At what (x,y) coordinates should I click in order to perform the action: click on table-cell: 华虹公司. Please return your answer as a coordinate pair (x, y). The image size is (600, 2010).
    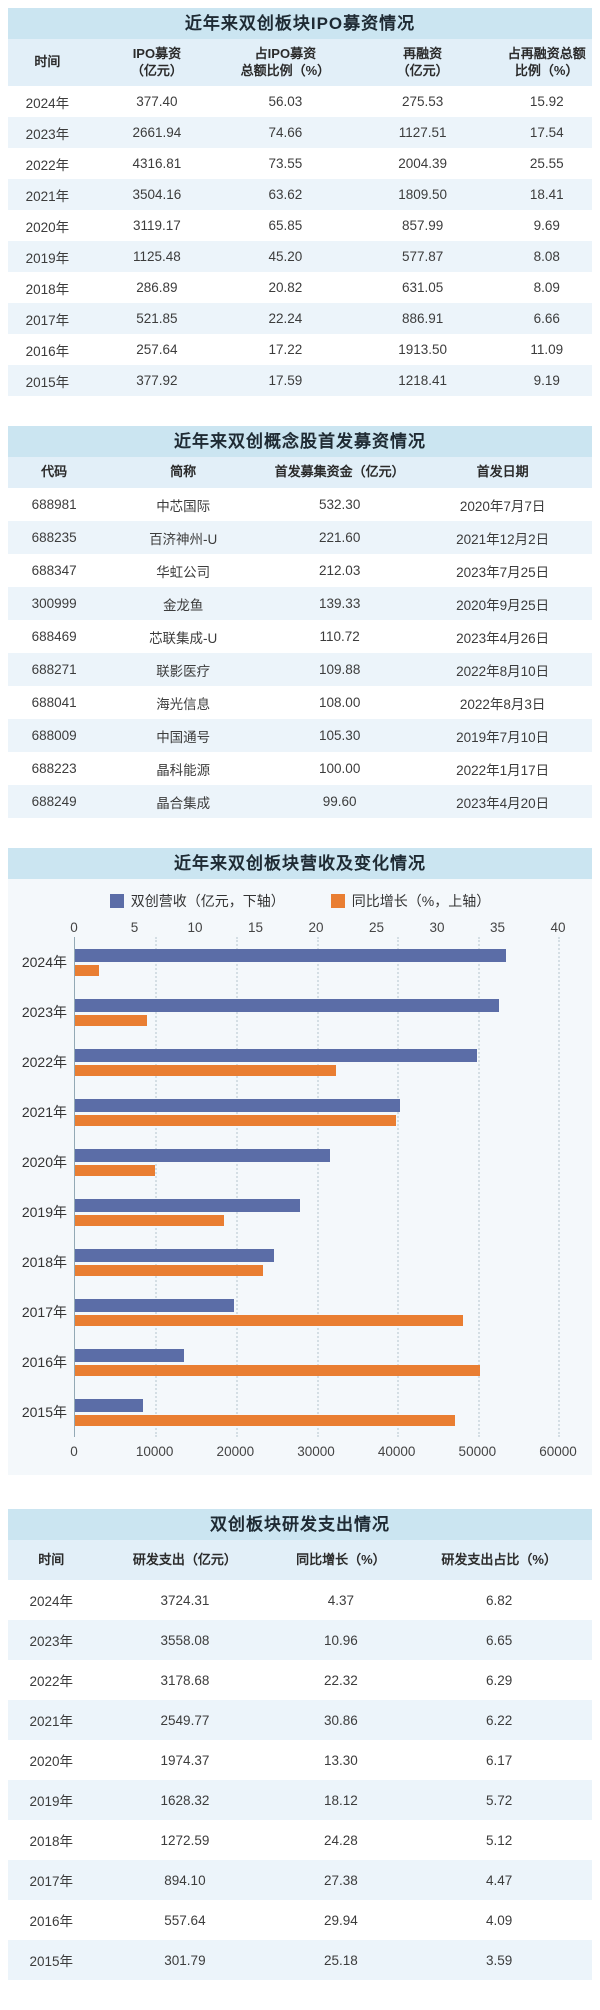
    Looking at the image, I should click on (183, 572).